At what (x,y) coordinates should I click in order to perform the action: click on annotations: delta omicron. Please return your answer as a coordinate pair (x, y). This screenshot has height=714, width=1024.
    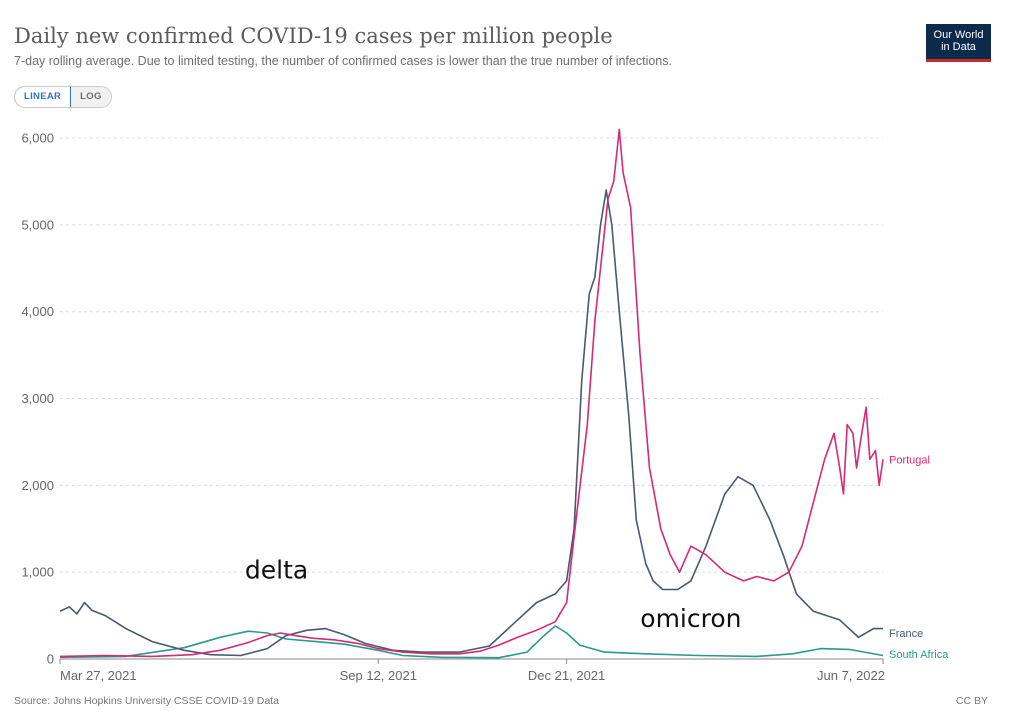
    Looking at the image, I should click on (493, 594).